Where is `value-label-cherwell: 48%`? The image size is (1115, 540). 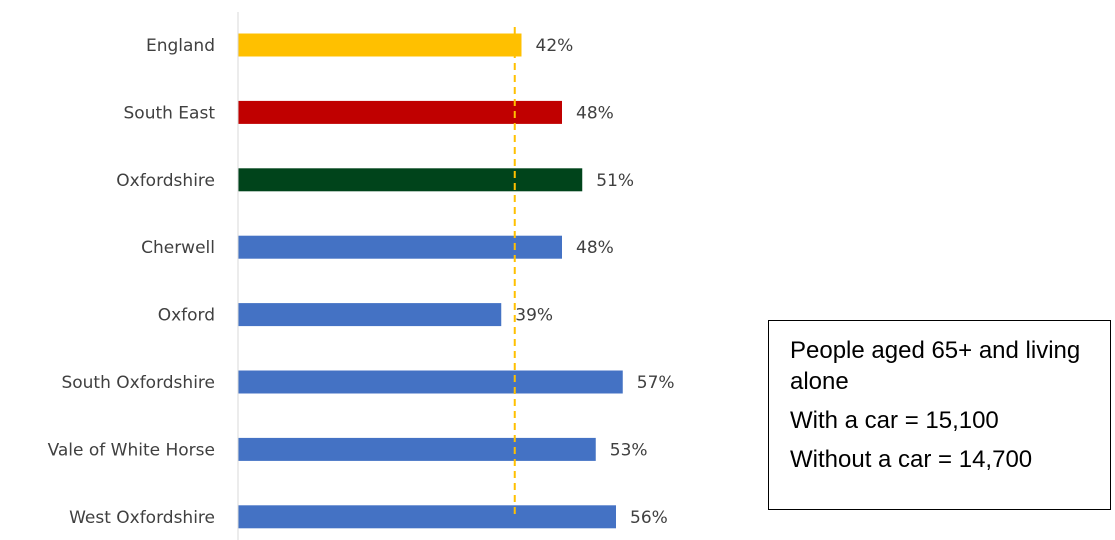 value-label-cherwell: 48% is located at coordinates (595, 248).